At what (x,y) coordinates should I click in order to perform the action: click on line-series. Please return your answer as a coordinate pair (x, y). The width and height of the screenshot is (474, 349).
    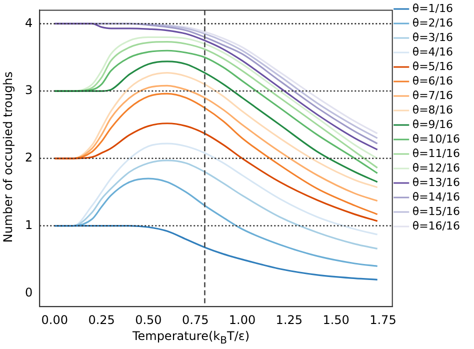
    Looking at the image, I should click on (216, 252).